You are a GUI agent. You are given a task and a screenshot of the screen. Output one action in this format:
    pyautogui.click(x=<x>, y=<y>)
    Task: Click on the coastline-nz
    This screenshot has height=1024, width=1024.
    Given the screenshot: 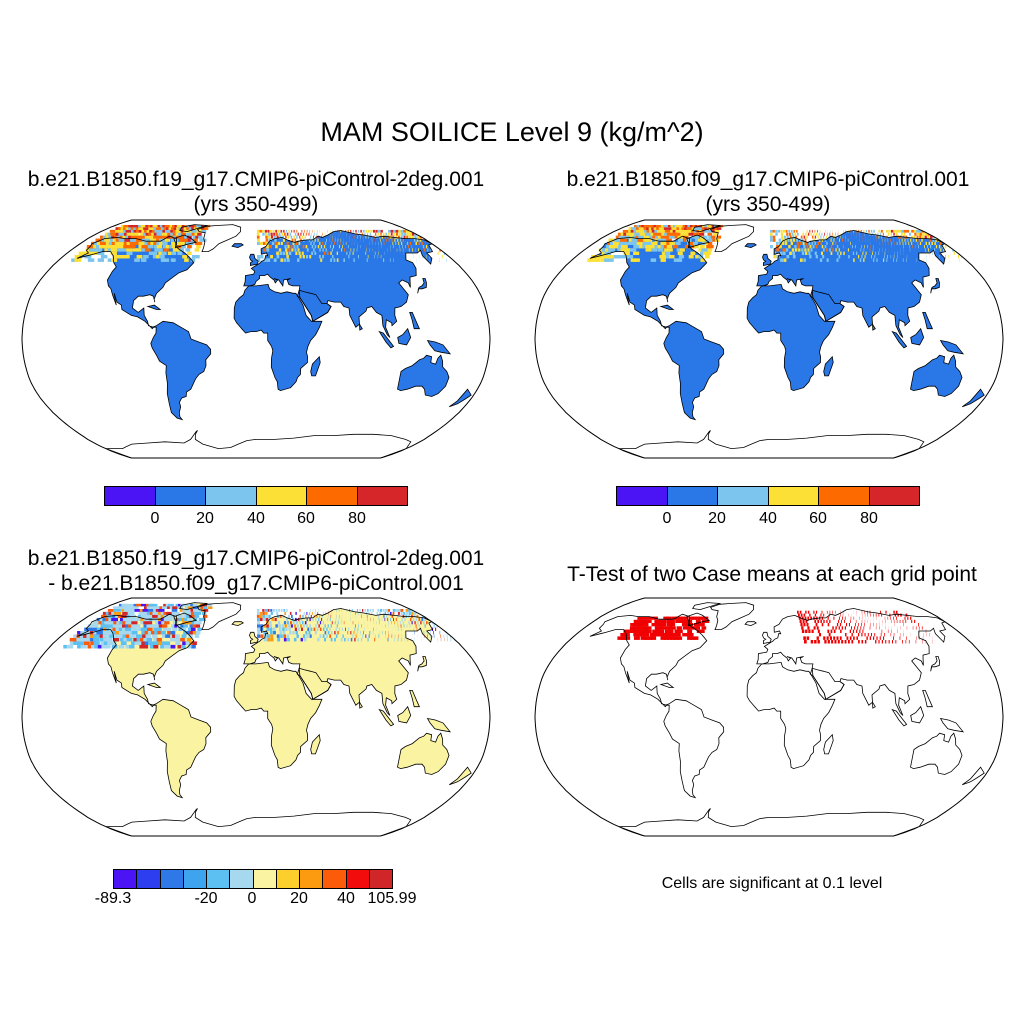 What is the action you would take?
    pyautogui.click(x=973, y=398)
    